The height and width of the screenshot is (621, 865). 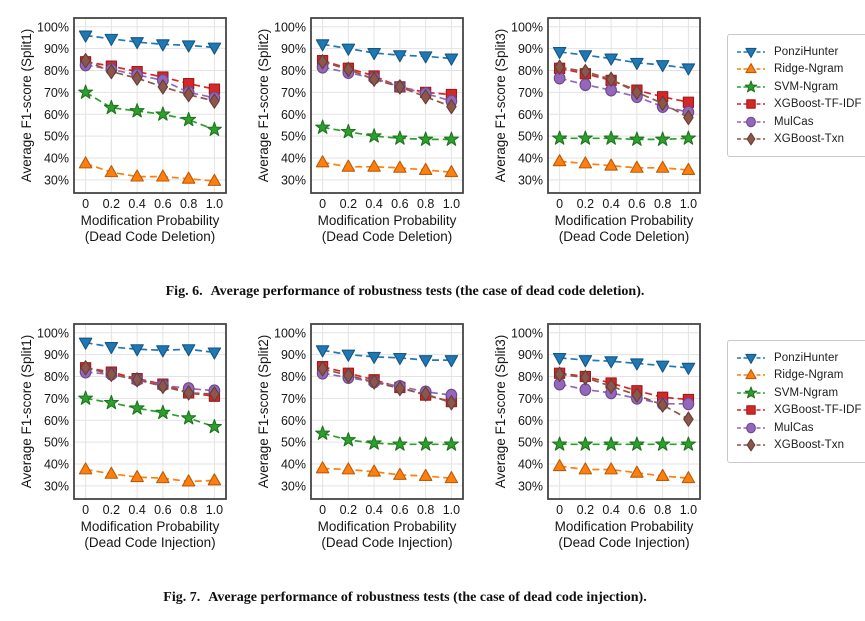 I want to click on xgboost-txn-marker-icon, so click(x=751, y=139).